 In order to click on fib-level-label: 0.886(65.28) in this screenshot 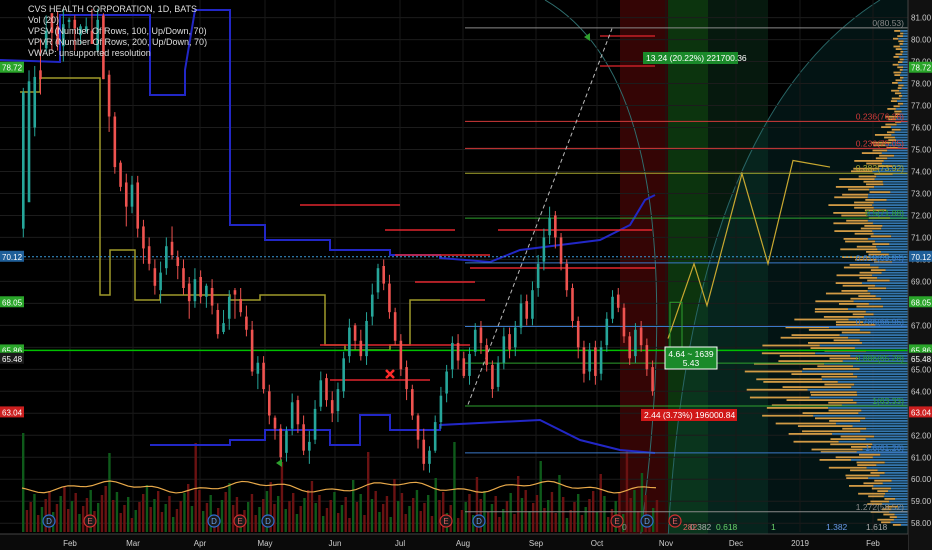, I will do `click(880, 358)`.